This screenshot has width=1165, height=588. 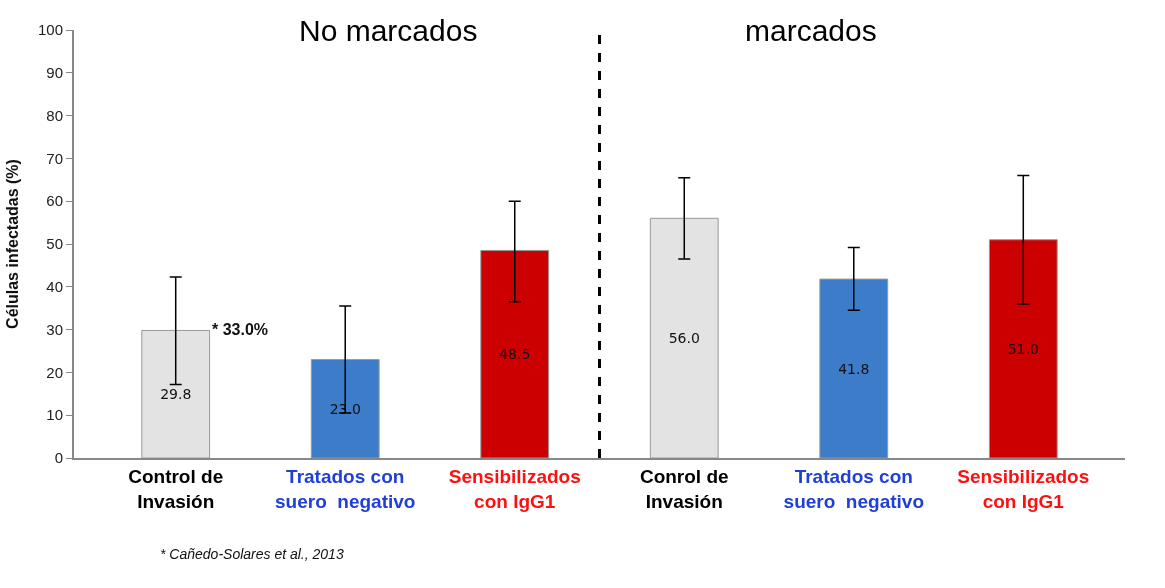 What do you see at coordinates (54, 372) in the screenshot?
I see `y-tick-label: 20` at bounding box center [54, 372].